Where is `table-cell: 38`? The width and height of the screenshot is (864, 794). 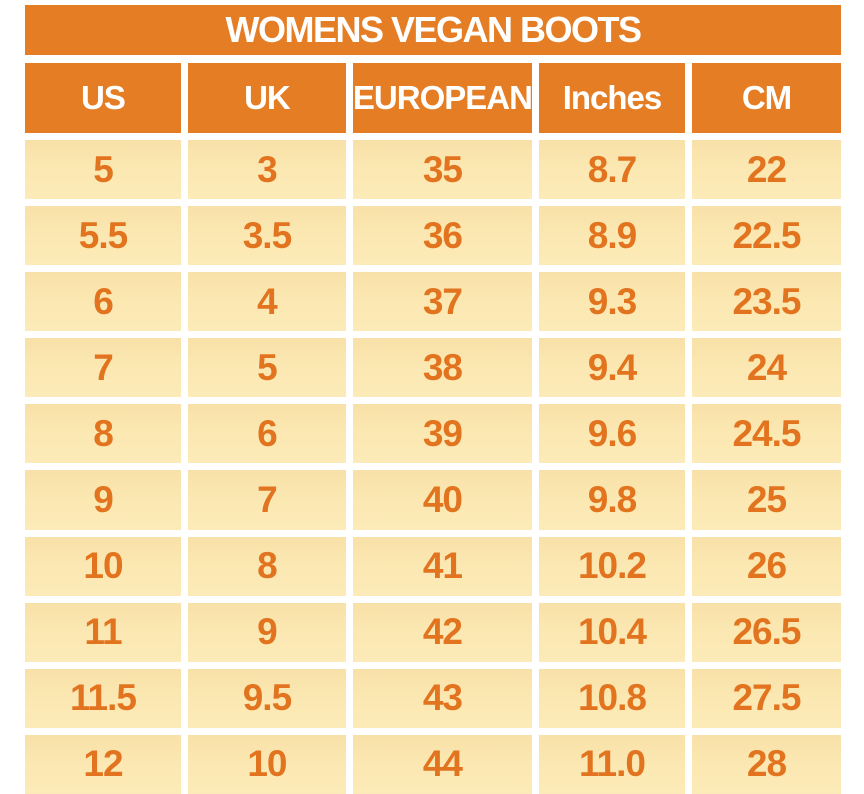
table-cell: 38 is located at coordinates (442, 368).